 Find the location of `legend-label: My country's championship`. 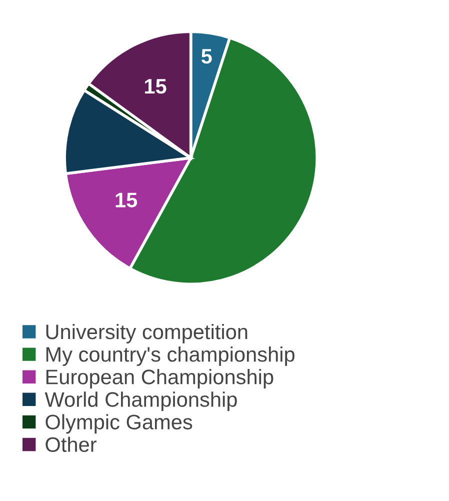

legend-label: My country's championship is located at coordinates (170, 356).